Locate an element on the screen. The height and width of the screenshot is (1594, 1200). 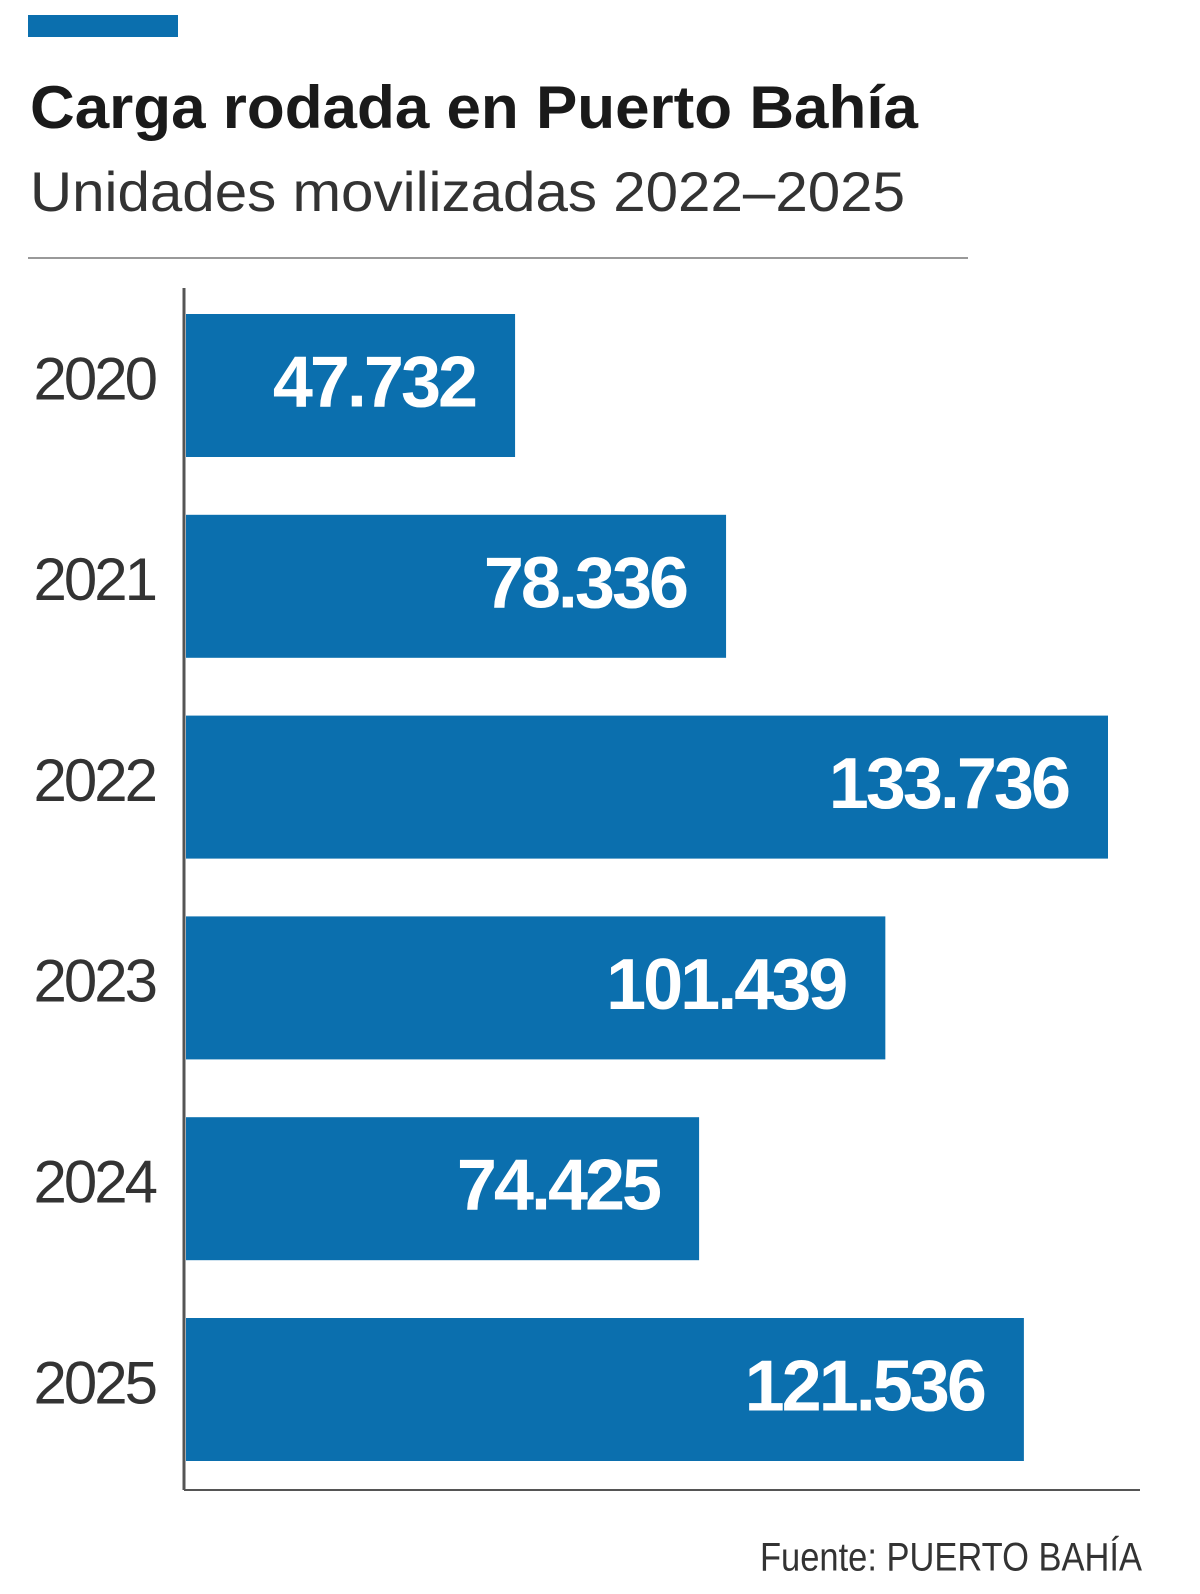
category-label: 2025 is located at coordinates (95, 1382).